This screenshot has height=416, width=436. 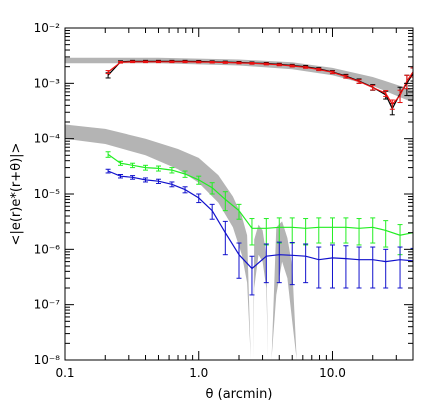 What do you see at coordinates (47, 139) in the screenshot?
I see `y-tick-label: 10⁻⁴` at bounding box center [47, 139].